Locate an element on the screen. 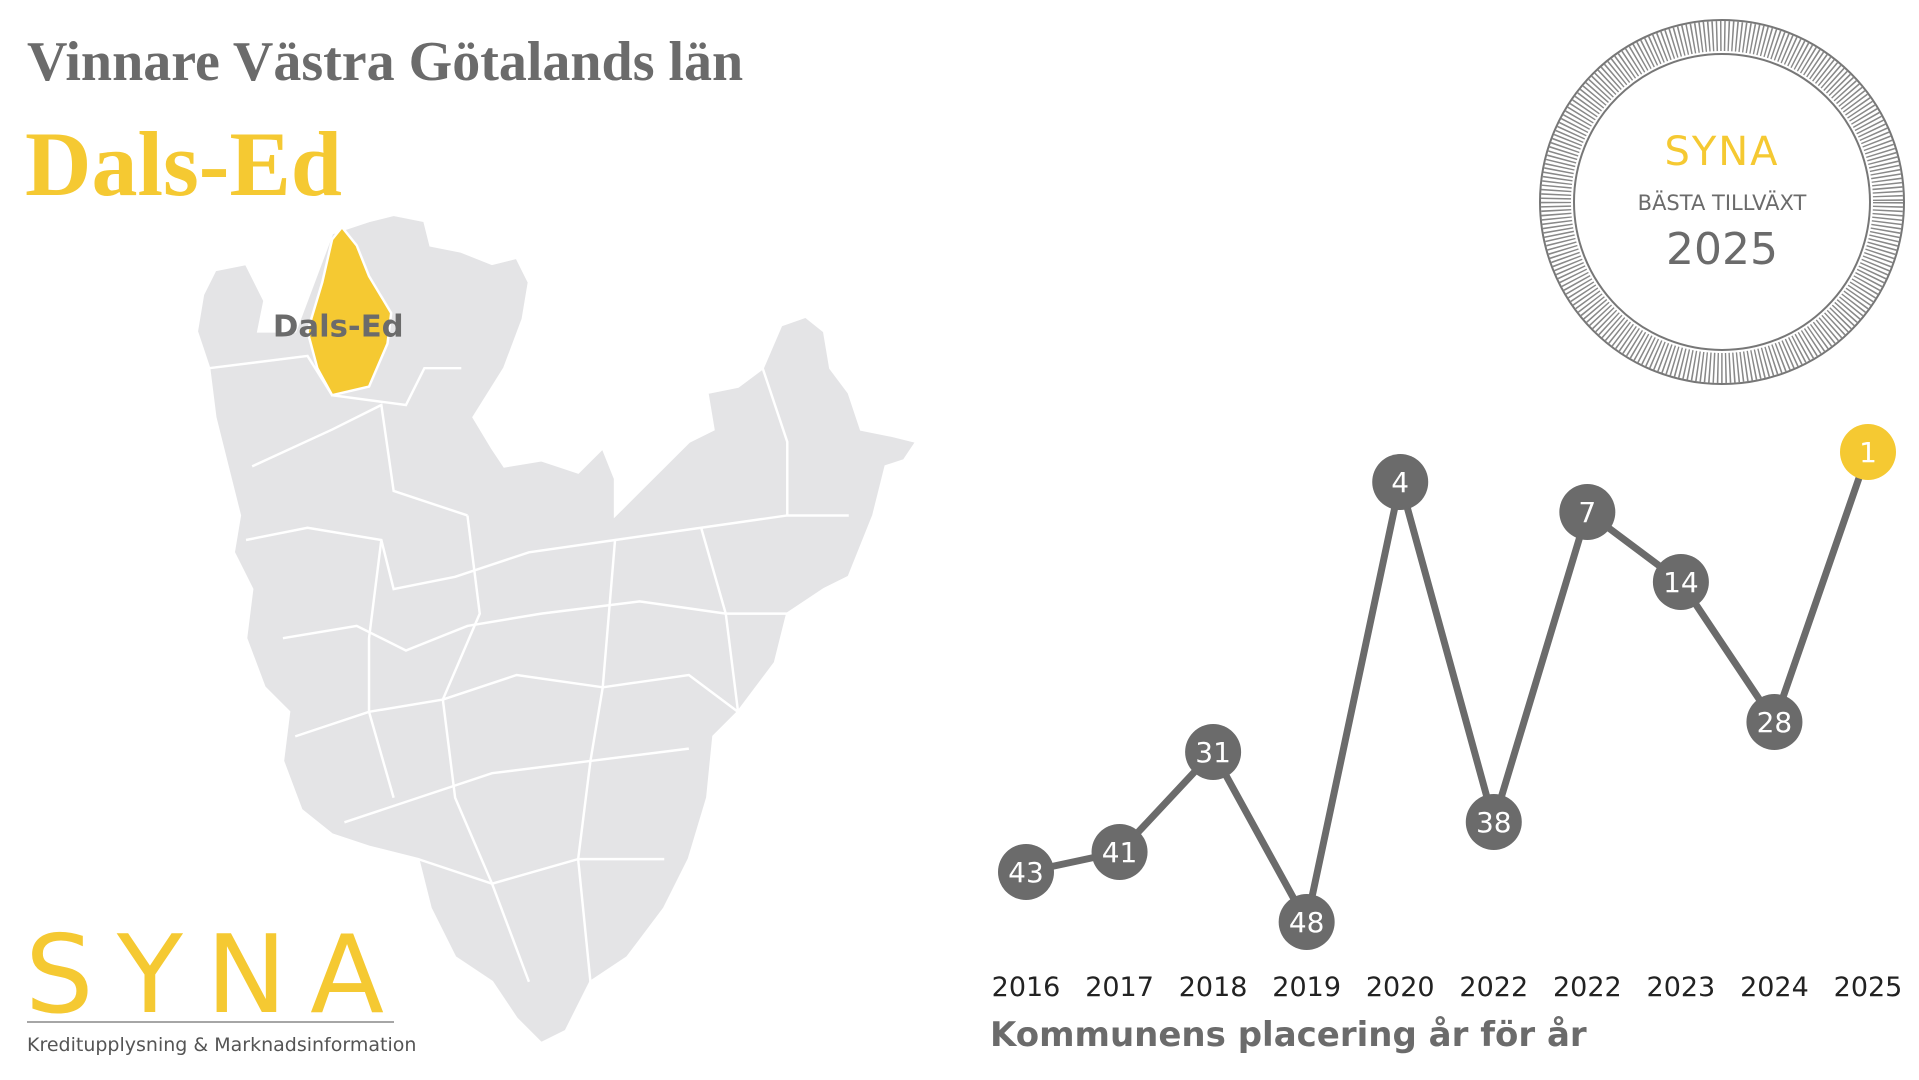 This screenshot has width=1919, height=1080. data-label: 31 is located at coordinates (1213, 752).